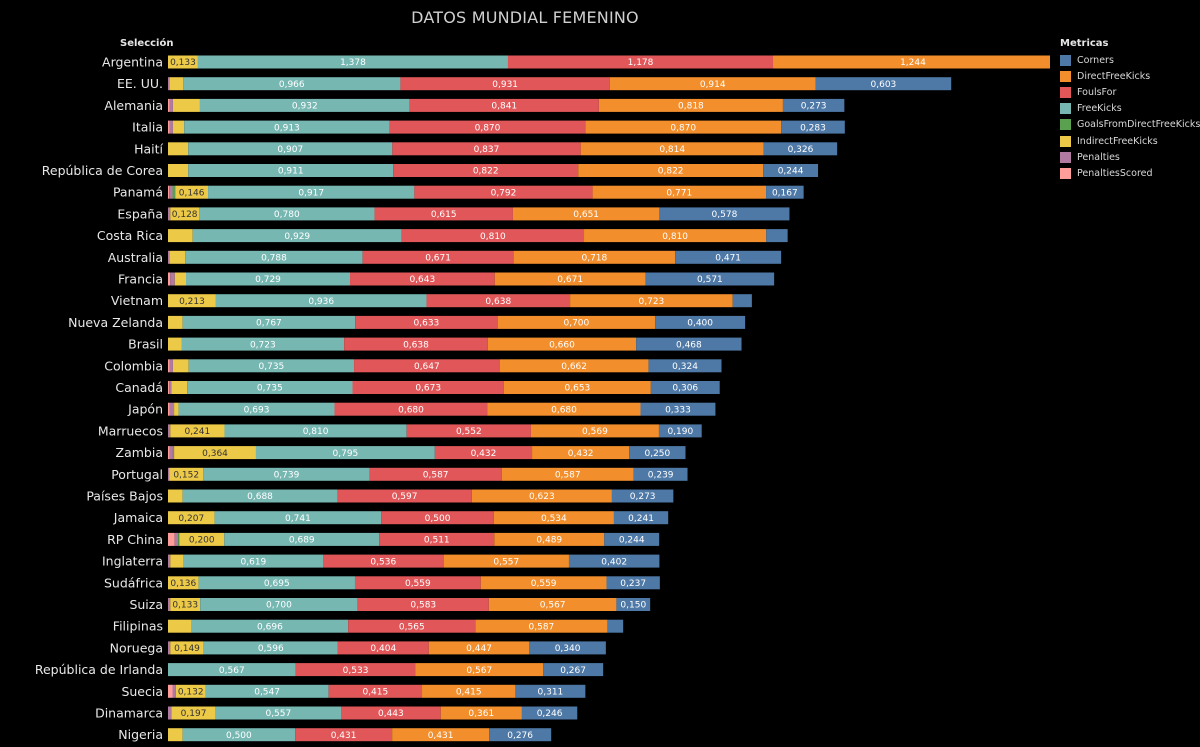  Describe the element at coordinates (145, 409) in the screenshot. I see `category-label: Japón` at that location.